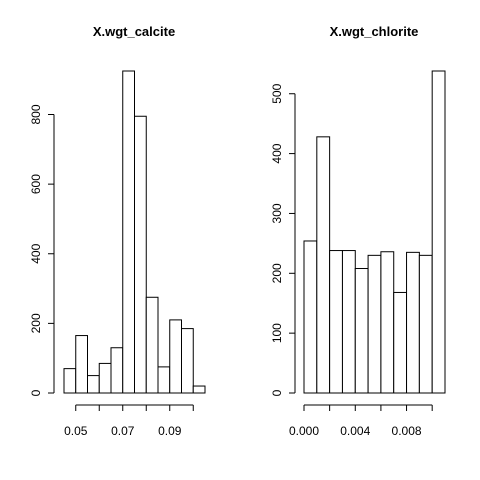  What do you see at coordinates (407, 431) in the screenshot?
I see `x-tick-label: 0.008` at bounding box center [407, 431].